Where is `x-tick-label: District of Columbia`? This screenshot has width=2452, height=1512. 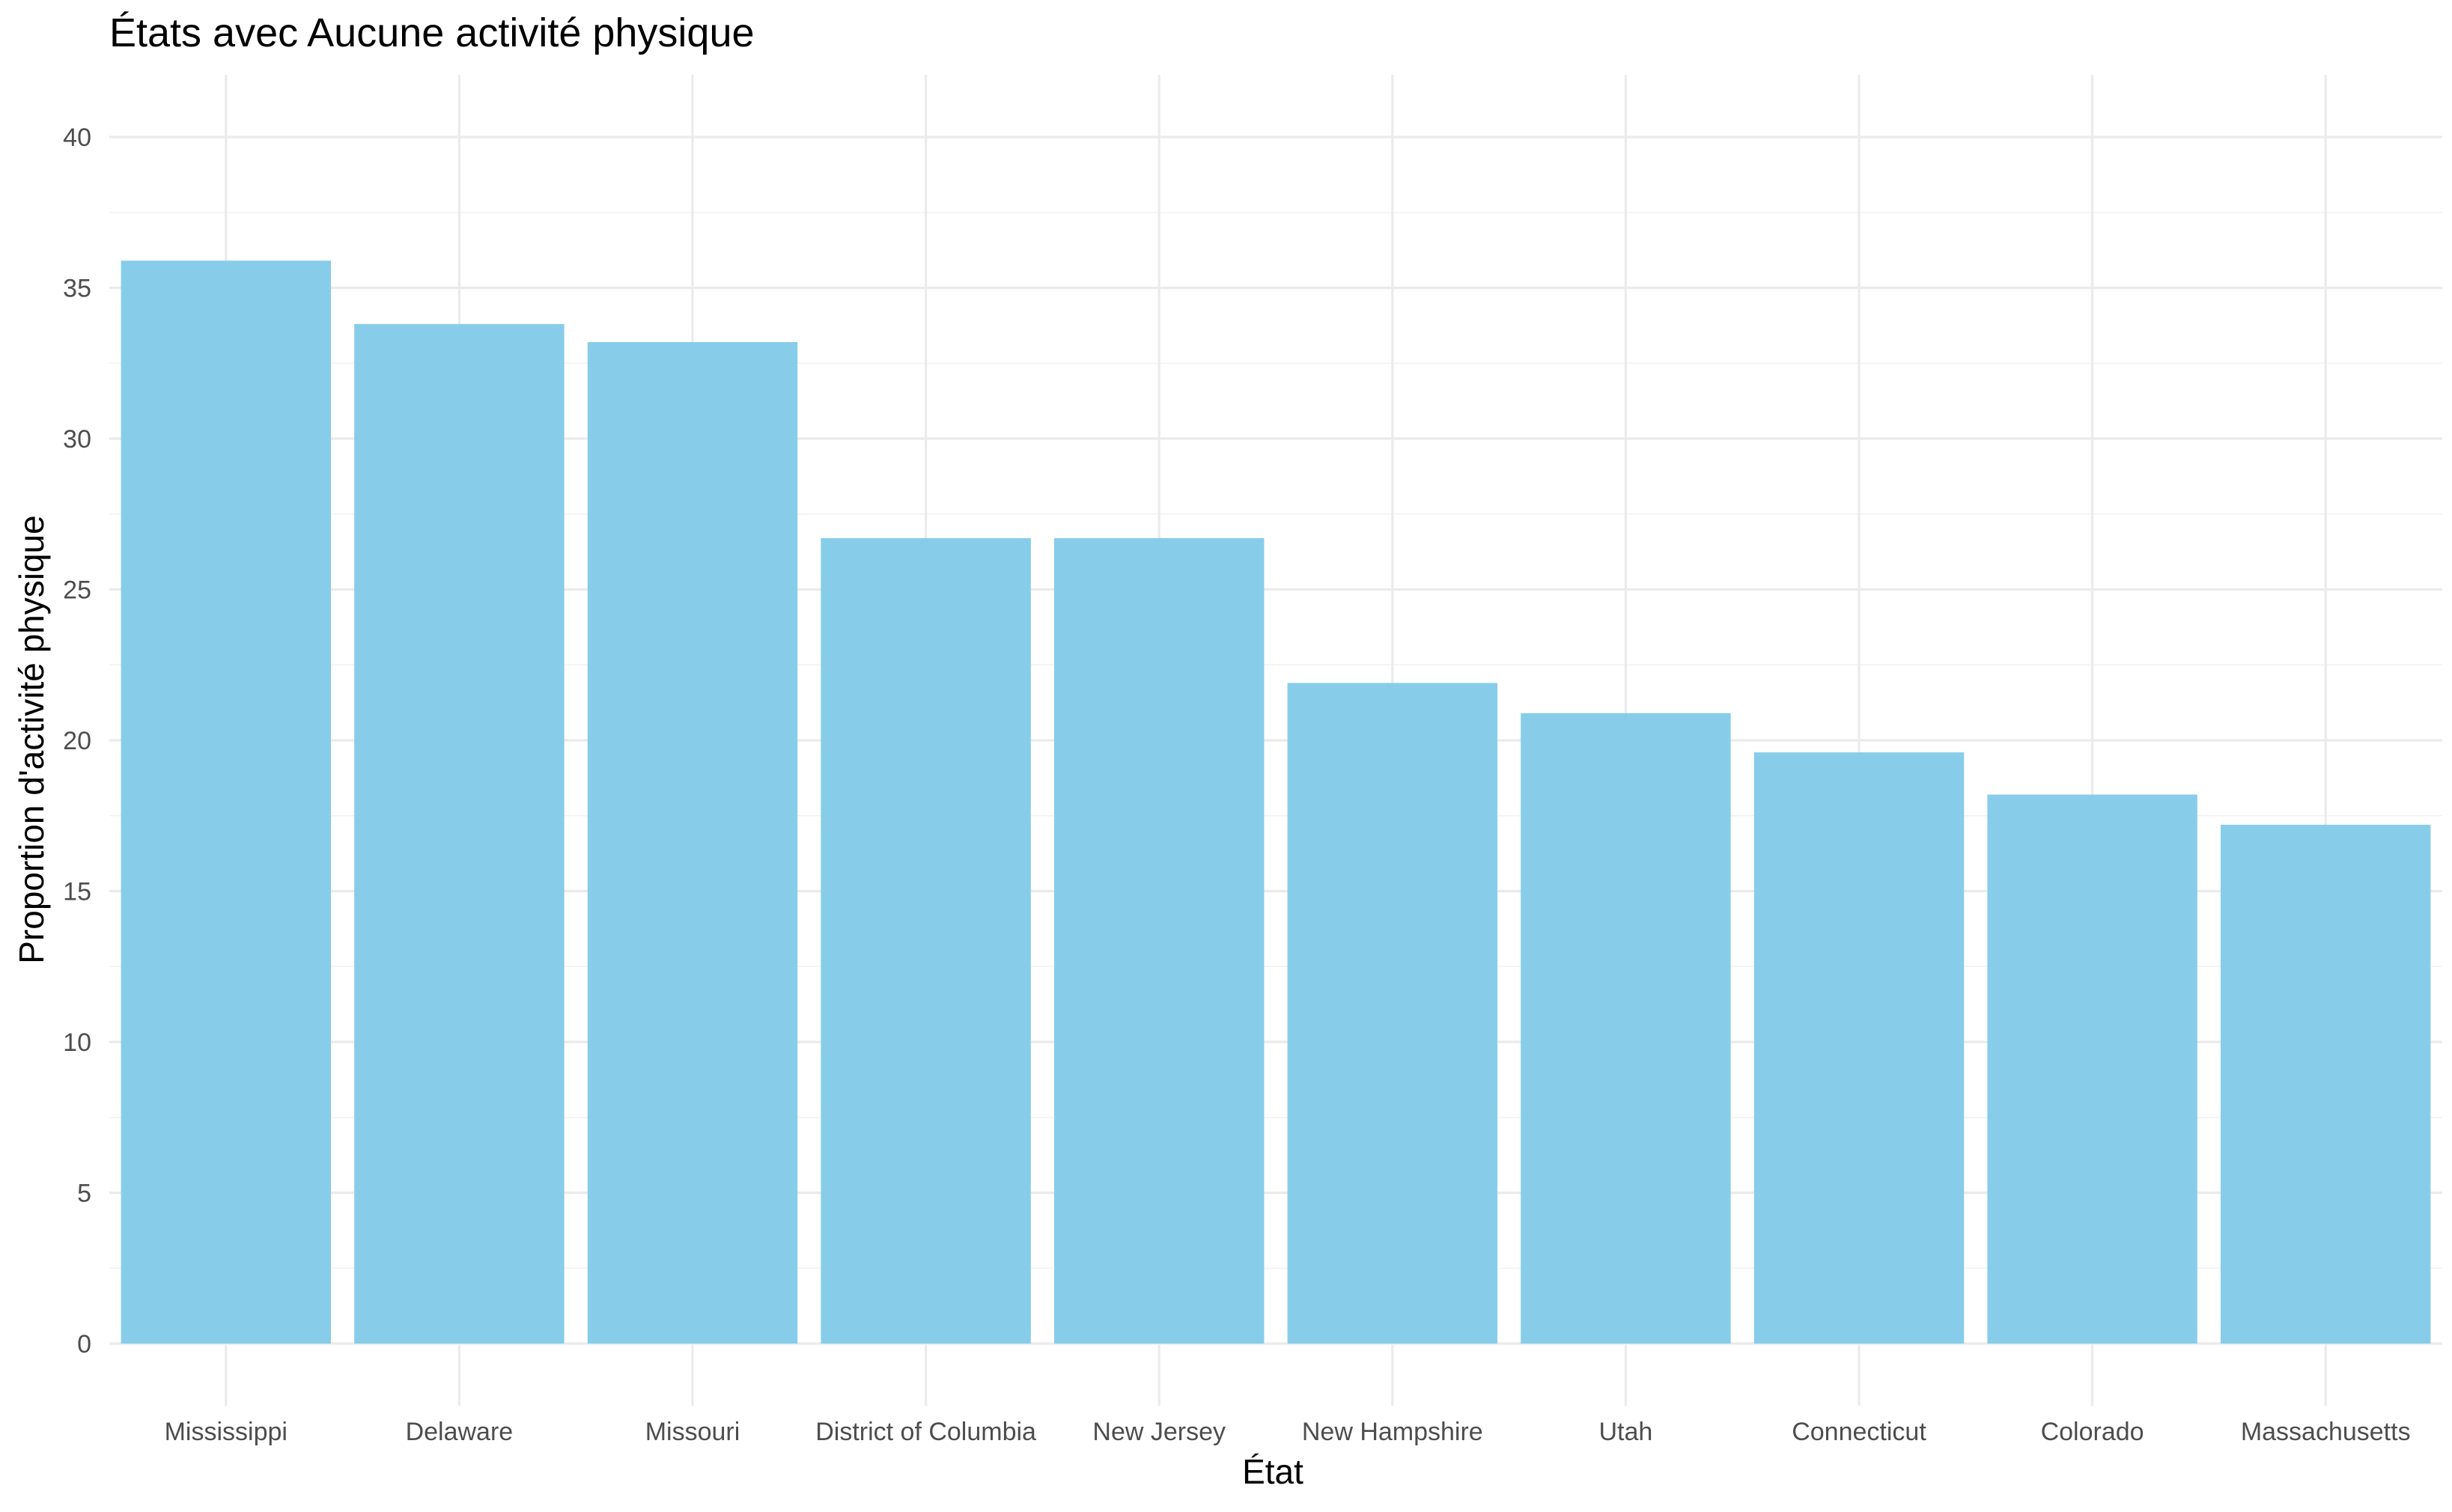 x-tick-label: District of Columbia is located at coordinates (926, 1432).